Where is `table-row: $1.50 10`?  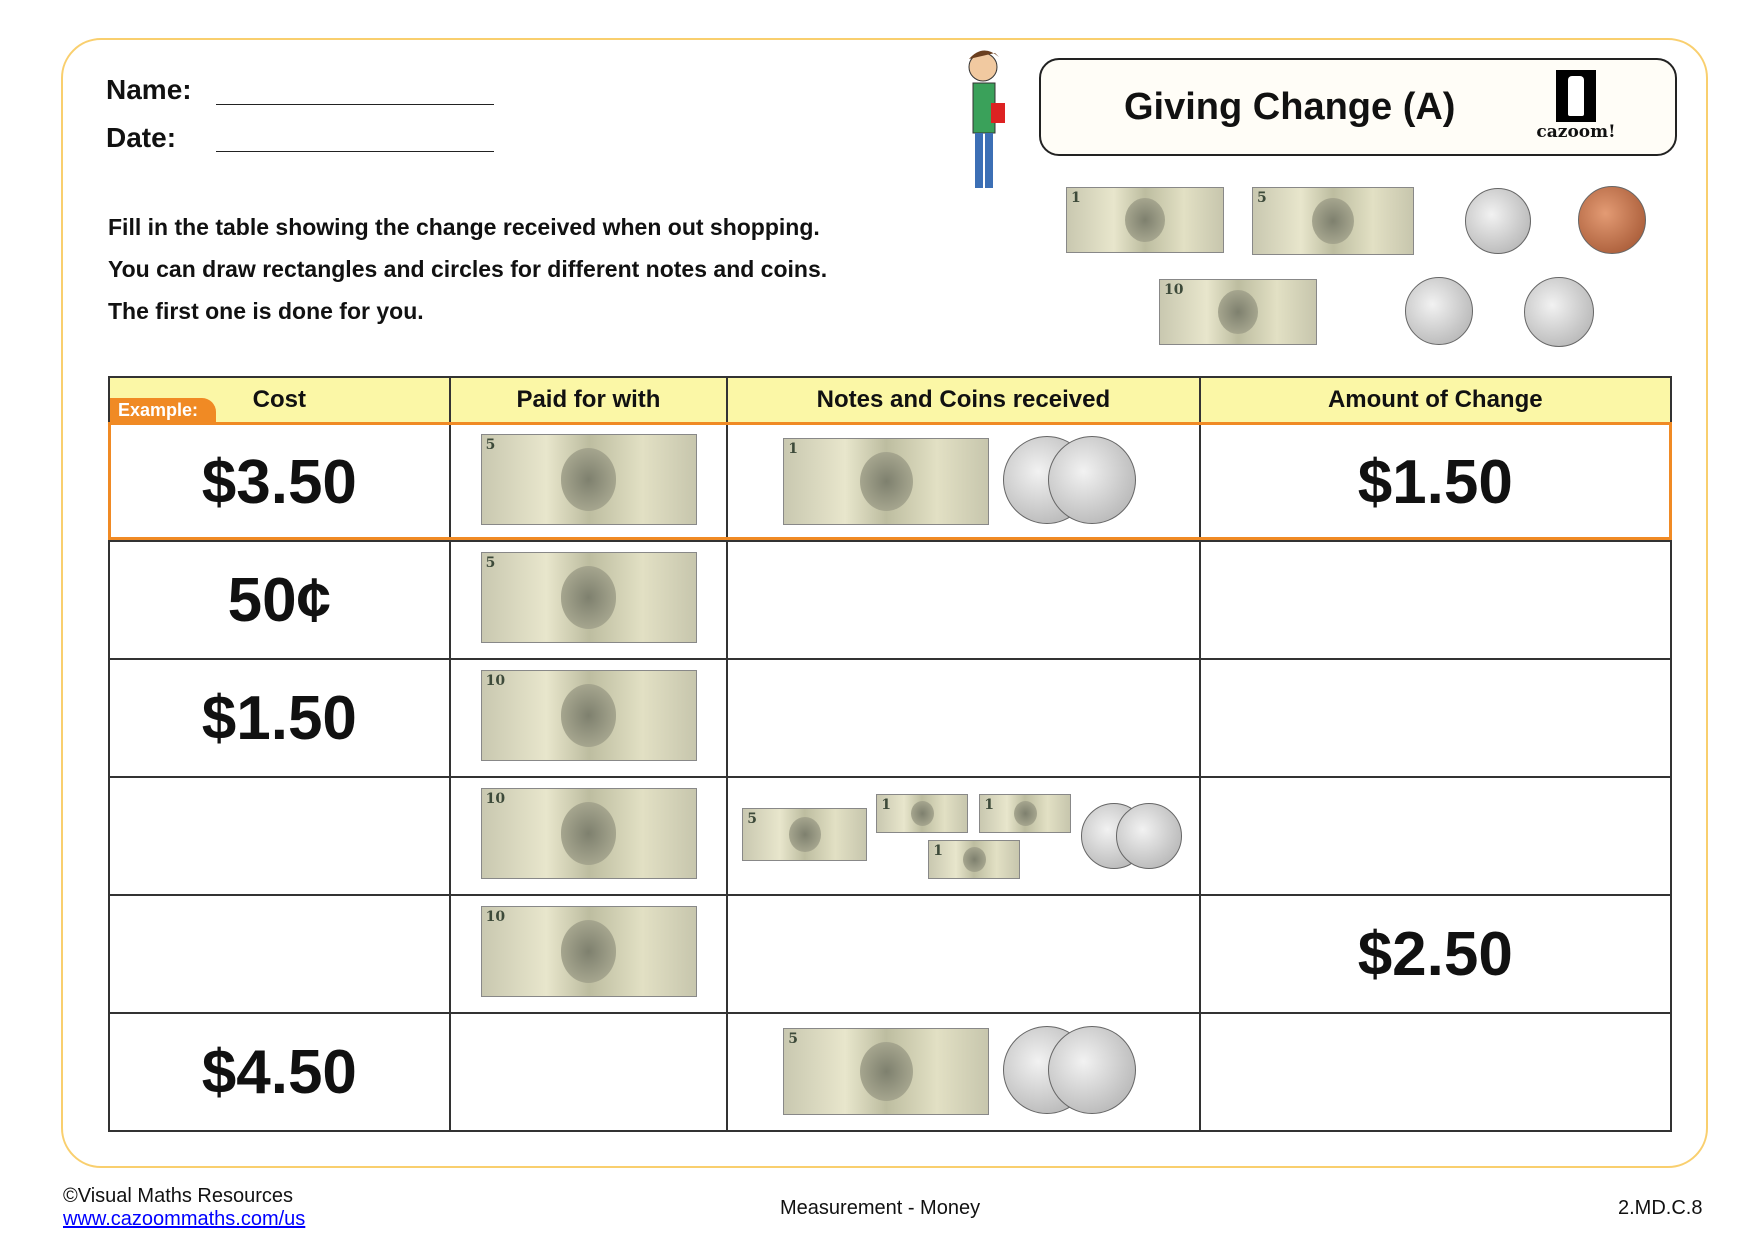 table-row: $1.50 10 is located at coordinates (890, 718).